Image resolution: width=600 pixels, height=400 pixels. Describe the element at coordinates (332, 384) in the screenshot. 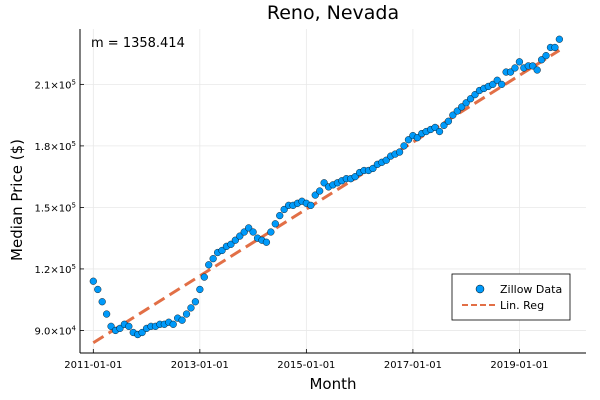

I see `x-axis-title: Month` at that location.